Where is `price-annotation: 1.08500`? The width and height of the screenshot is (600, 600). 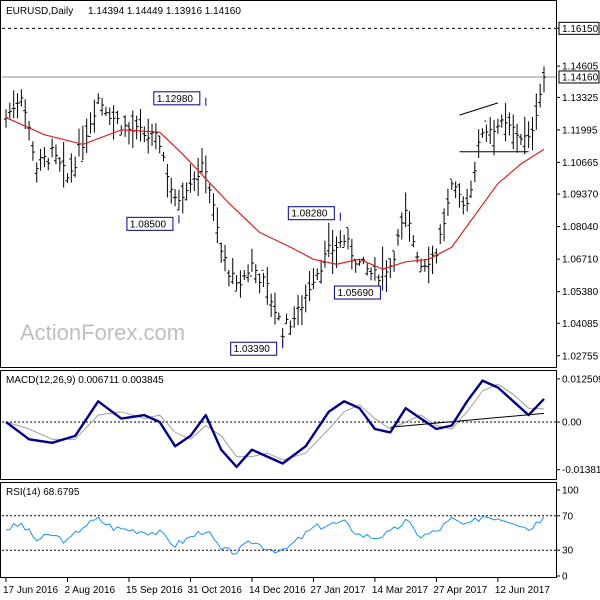 price-annotation: 1.08500 is located at coordinates (153, 223).